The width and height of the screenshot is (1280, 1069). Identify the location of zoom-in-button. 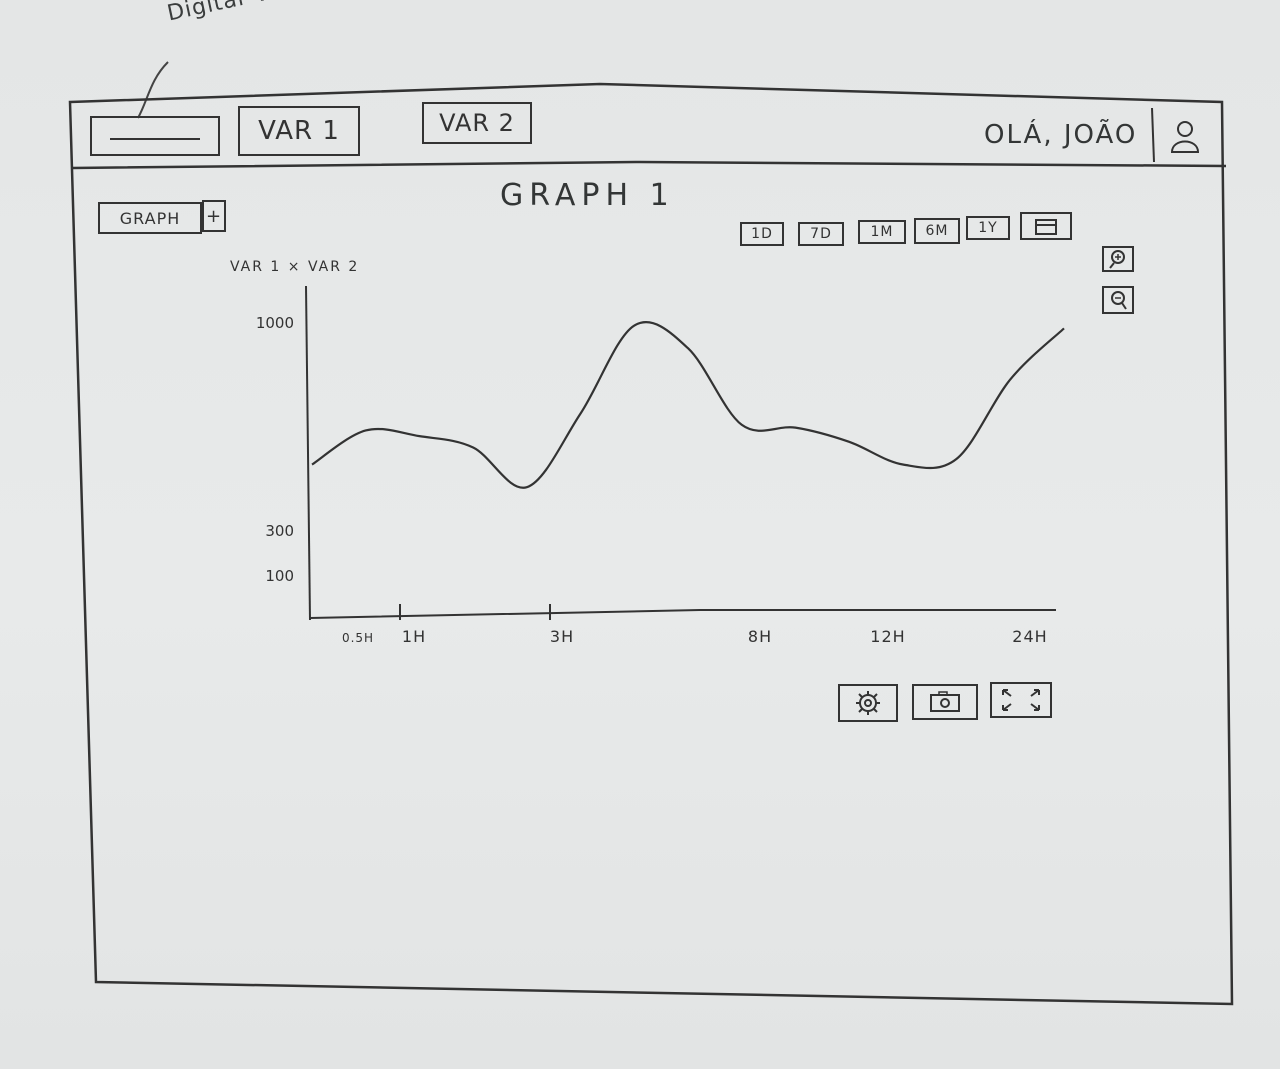
(1118, 259).